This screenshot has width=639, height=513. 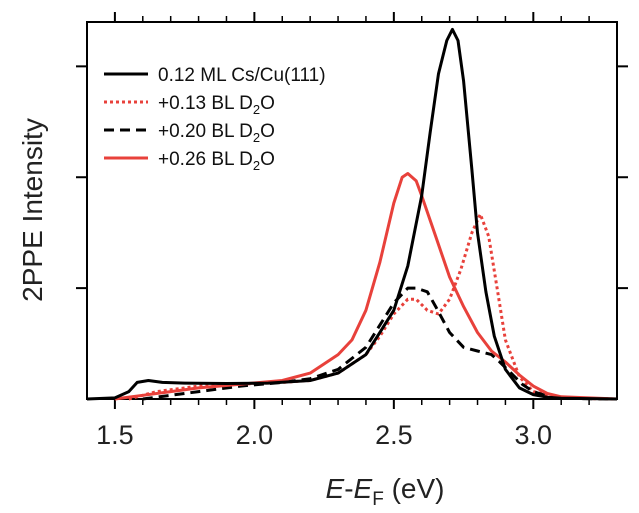 What do you see at coordinates (216, 161) in the screenshot?
I see `legend-label: +0.26 BL D2O` at bounding box center [216, 161].